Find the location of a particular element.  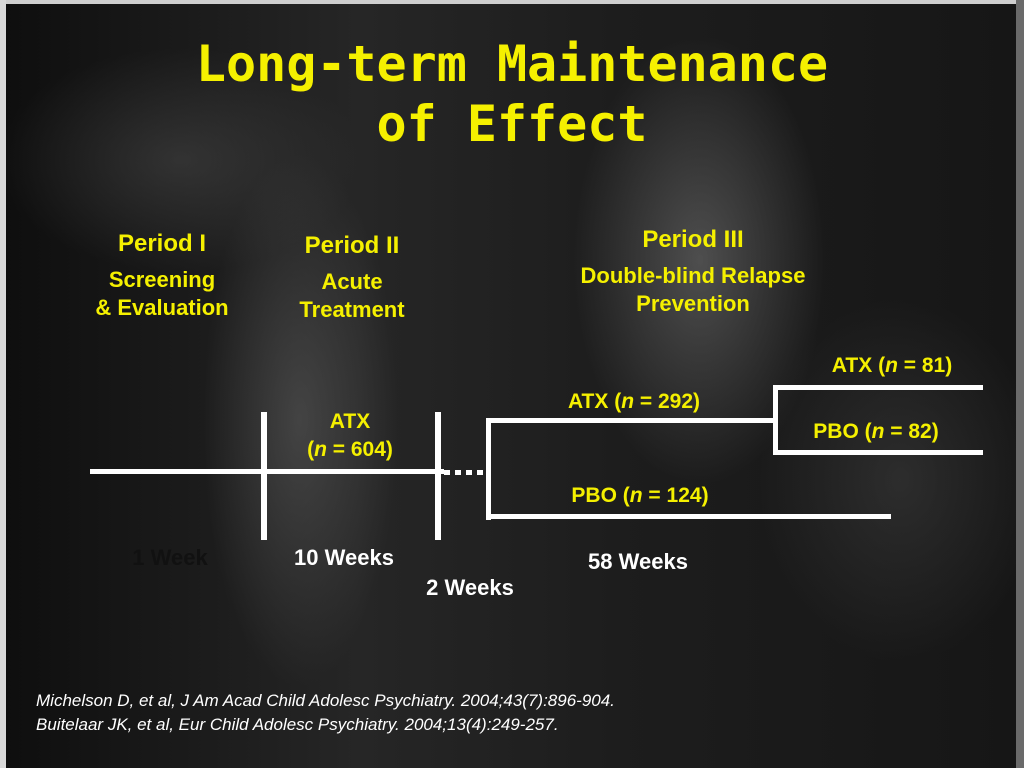

atx-292-n-symbol: n is located at coordinates (628, 401).